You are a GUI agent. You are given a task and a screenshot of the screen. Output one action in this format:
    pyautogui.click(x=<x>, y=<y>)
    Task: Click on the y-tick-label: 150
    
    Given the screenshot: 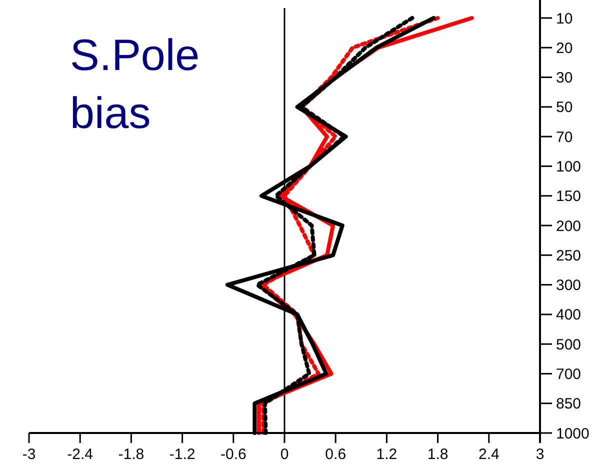 What is the action you would take?
    pyautogui.click(x=569, y=197)
    